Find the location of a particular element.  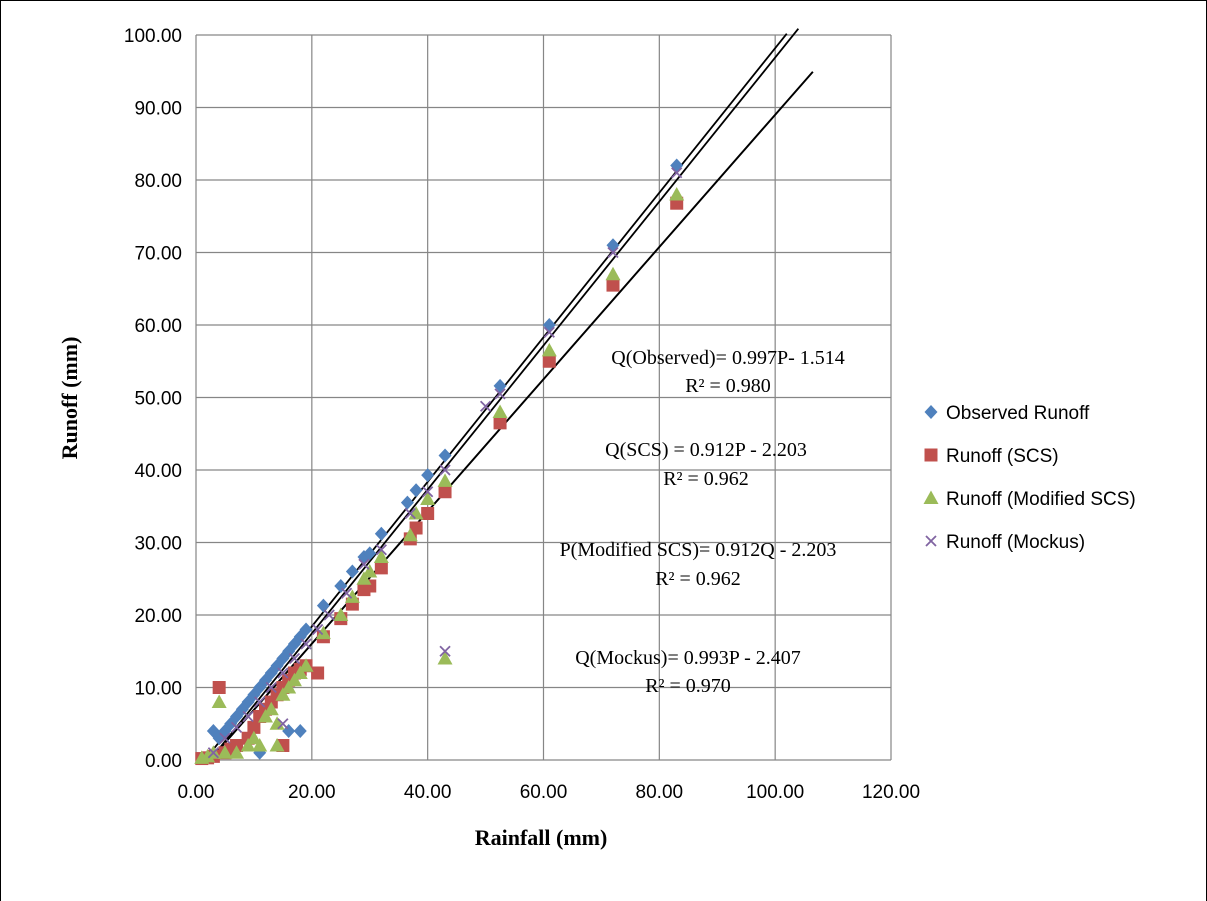

mockus-equation-label: Q(Mockus)= 0.993P - 2.407 is located at coordinates (688, 658).